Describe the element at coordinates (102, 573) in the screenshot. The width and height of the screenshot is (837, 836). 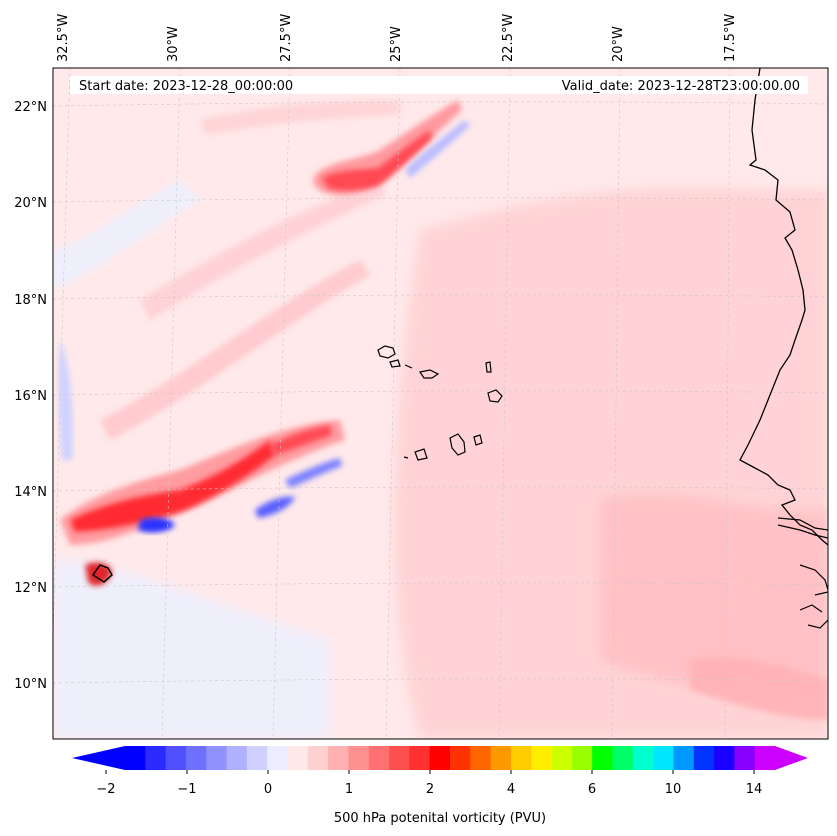
I see `small-island-southwest` at that location.